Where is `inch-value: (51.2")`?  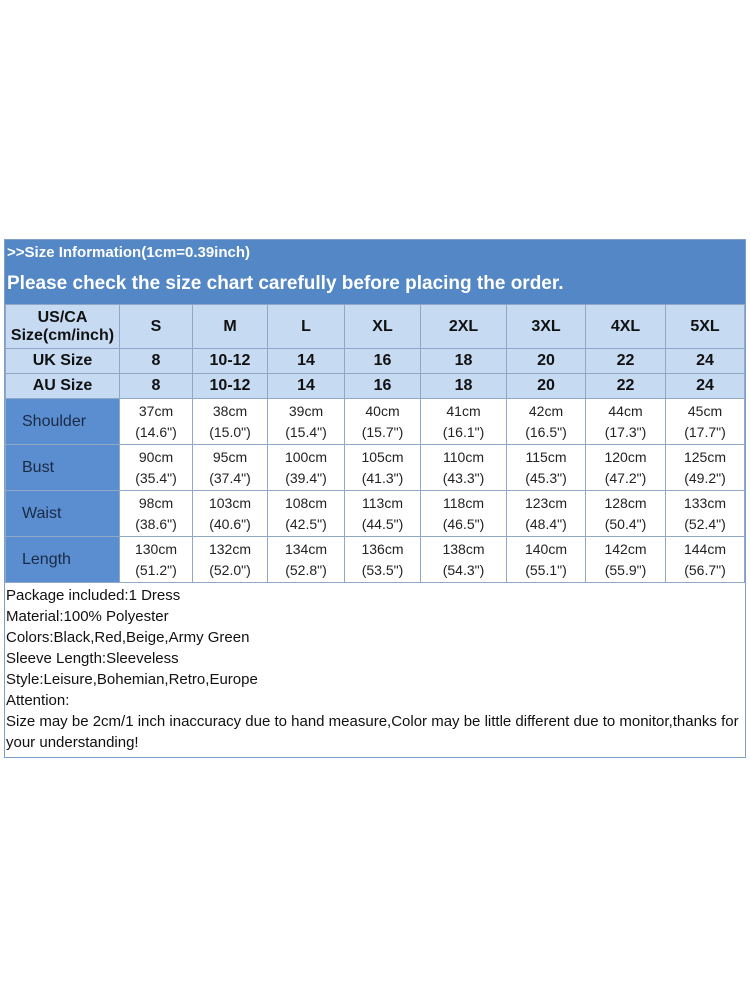 inch-value: (51.2") is located at coordinates (156, 569).